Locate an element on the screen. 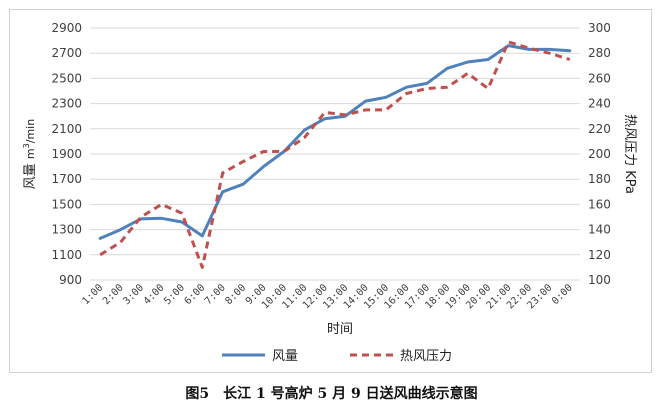 This screenshot has width=663, height=409. y-left-title-unit: m is located at coordinates (30, 153).